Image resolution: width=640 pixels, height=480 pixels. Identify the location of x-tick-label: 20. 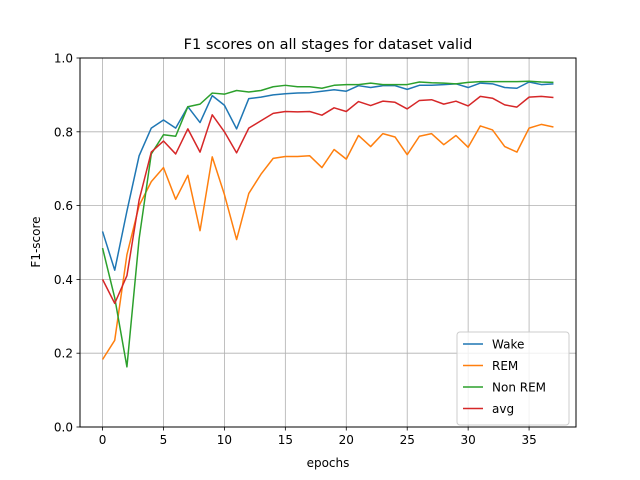
(346, 440).